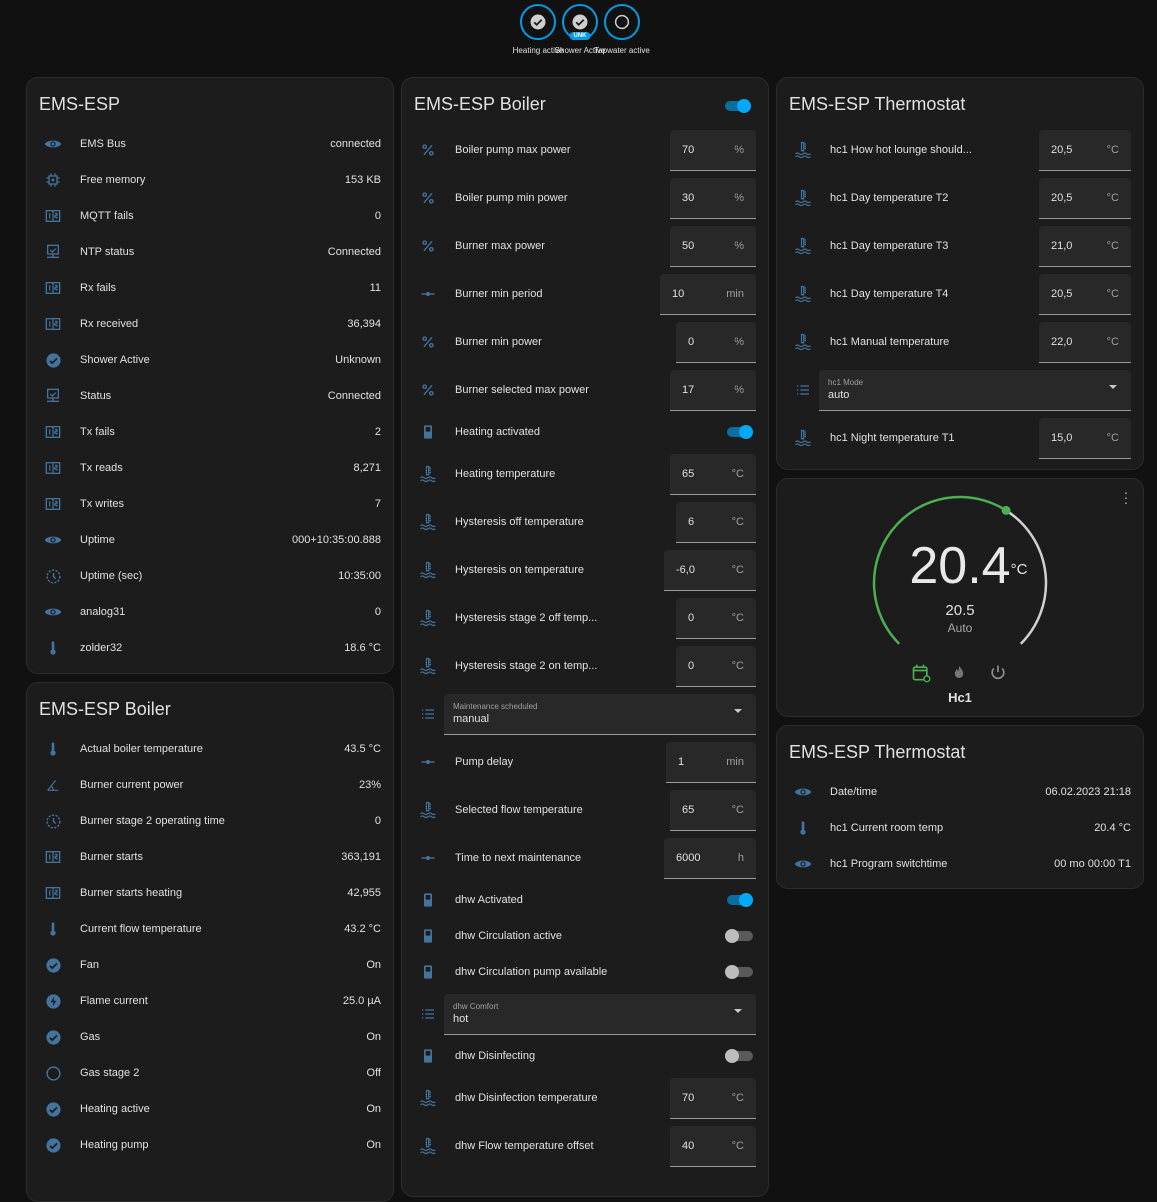 The image size is (1157, 1202). Describe the element at coordinates (708, 294) in the screenshot. I see `number-input: 10 min` at that location.